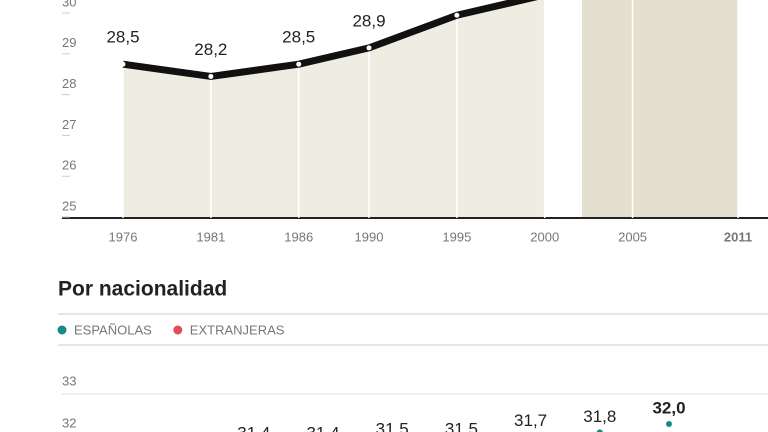 The height and width of the screenshot is (432, 768). Describe the element at coordinates (738, 236) in the screenshot. I see `x-tick-label: 2011` at that location.